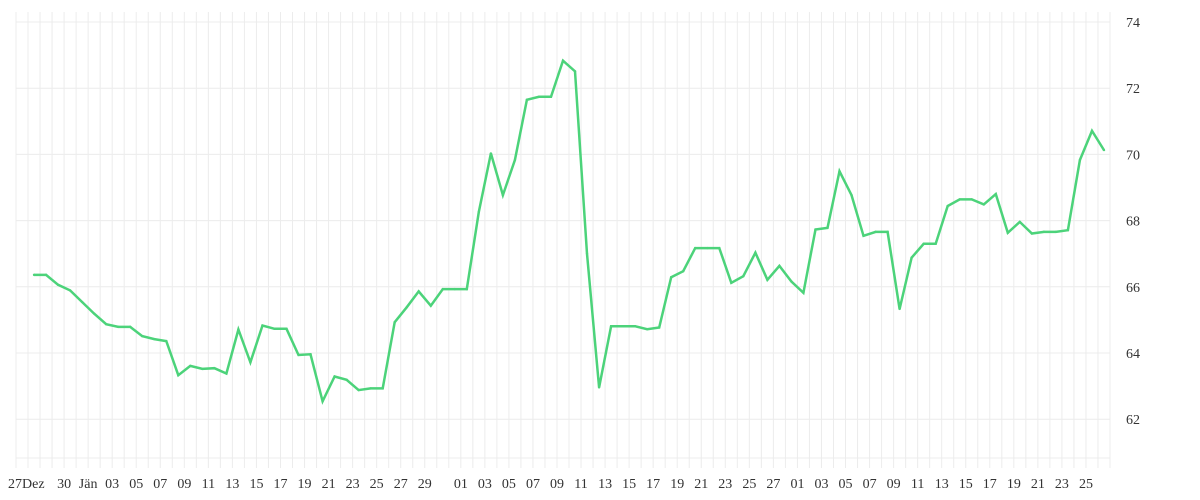  I want to click on y-axis: 62 64 66 68 70 72 74, so click(1133, 222).